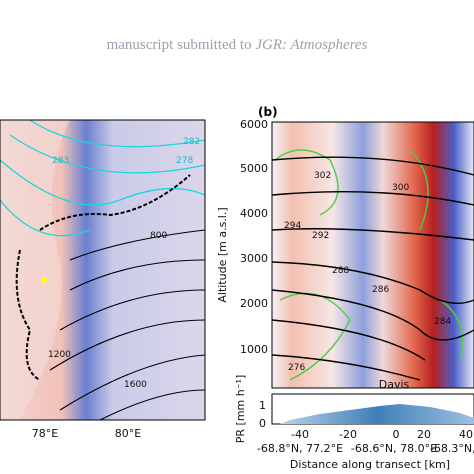 This screenshot has width=474, height=474. Describe the element at coordinates (380, 290) in the screenshot. I see `contour-label: 286` at that location.